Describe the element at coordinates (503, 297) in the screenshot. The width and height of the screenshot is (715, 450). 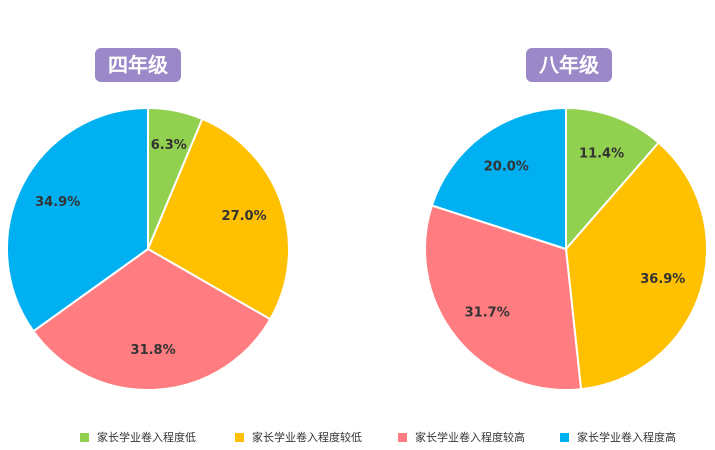
I see `pie-slice-grade8-fairly-high` at that location.